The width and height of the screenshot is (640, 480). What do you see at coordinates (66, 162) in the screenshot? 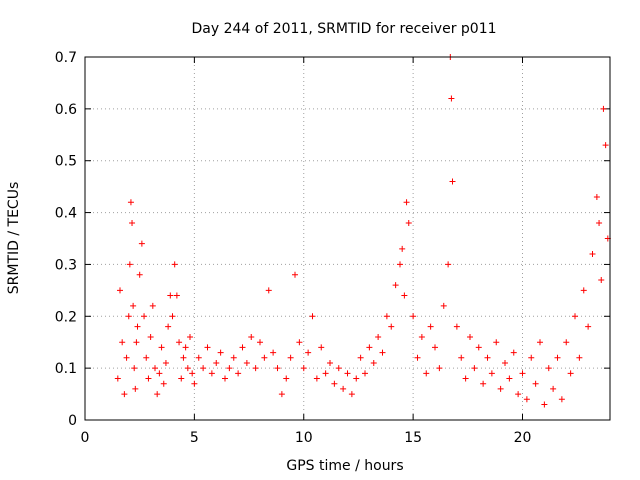
I see `y-tick-label: 0.5` at bounding box center [66, 162].